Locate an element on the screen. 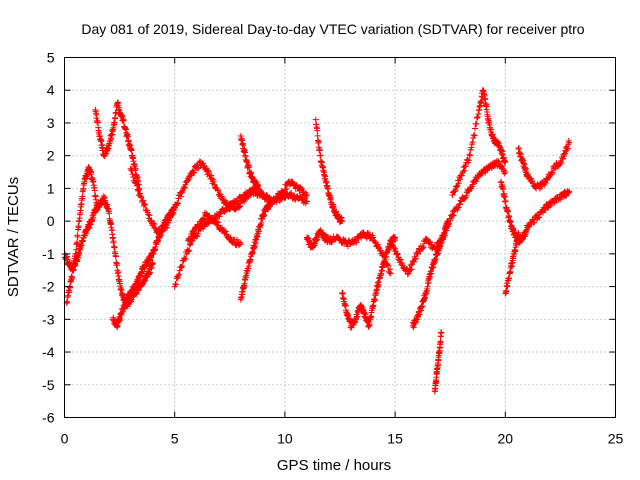 This screenshot has height=480, width=640. x-tick-label: 25 is located at coordinates (616, 439).